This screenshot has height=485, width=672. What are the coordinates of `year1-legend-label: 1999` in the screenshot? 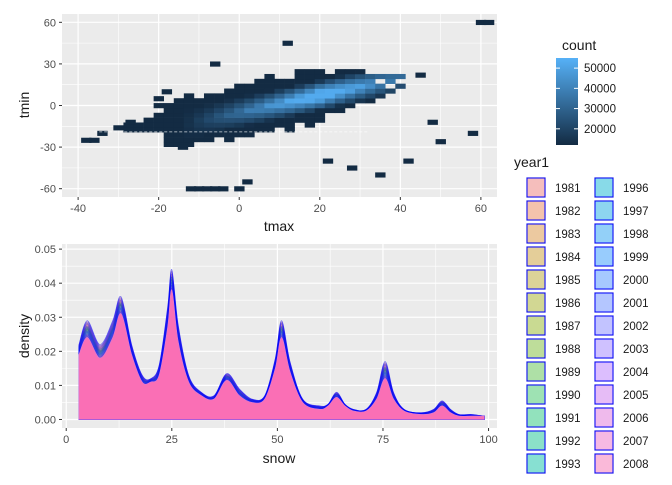 It's located at (636, 258).